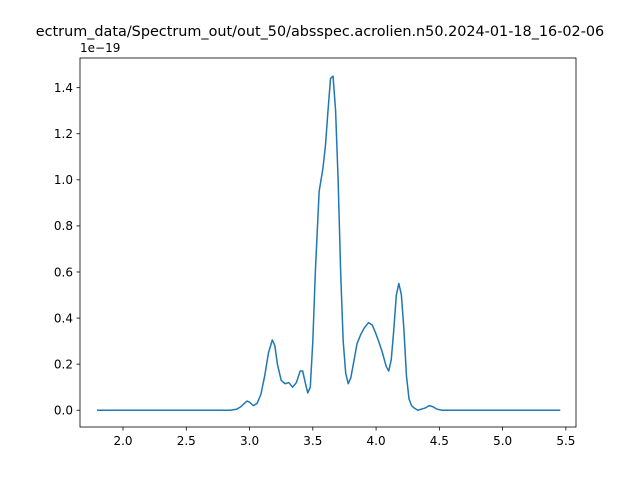 The height and width of the screenshot is (484, 640). Describe the element at coordinates (63, 88) in the screenshot. I see `y-tick-label: 1.4` at that location.